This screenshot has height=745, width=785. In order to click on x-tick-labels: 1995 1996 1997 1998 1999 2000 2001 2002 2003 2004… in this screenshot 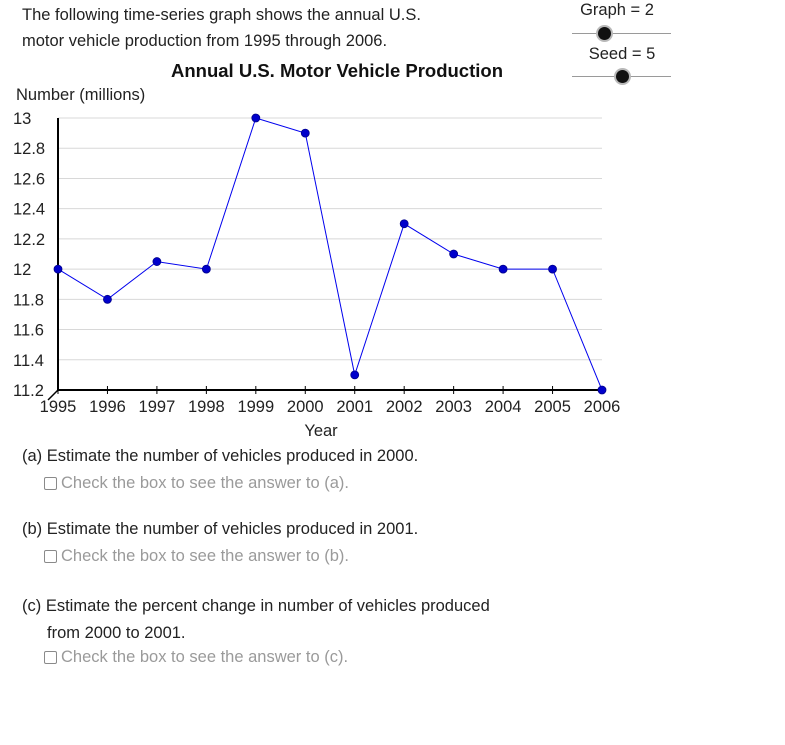, I will do `click(330, 407)`.